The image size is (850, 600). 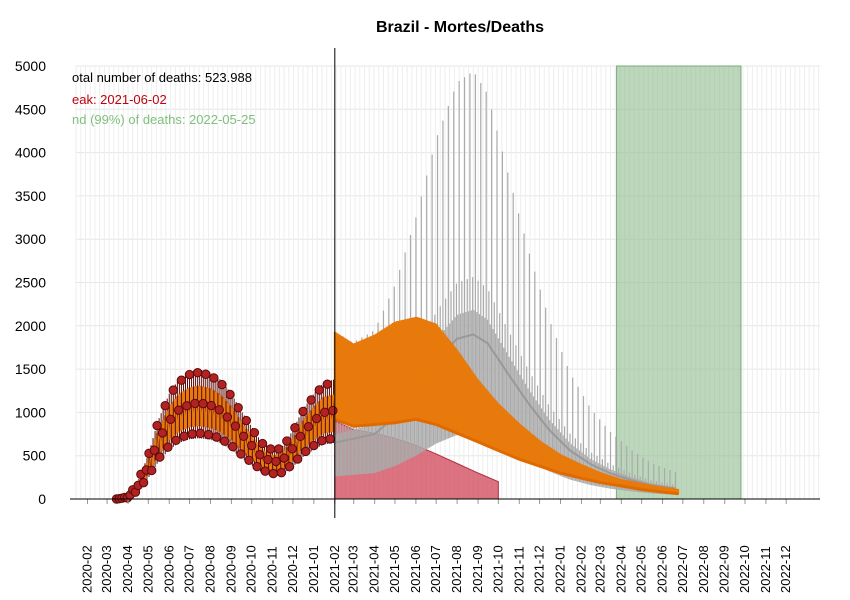 I want to click on x-tick-label: 2022-09, so click(x=724, y=569).